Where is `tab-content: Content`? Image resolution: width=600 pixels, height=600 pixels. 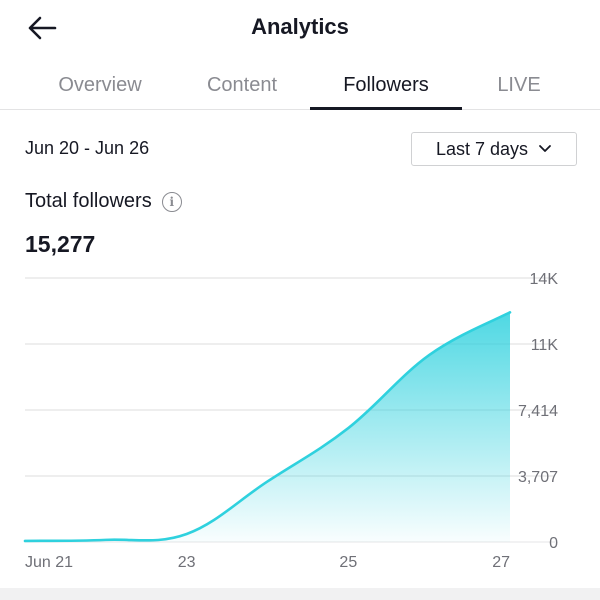 tab-content: Content is located at coordinates (242, 85).